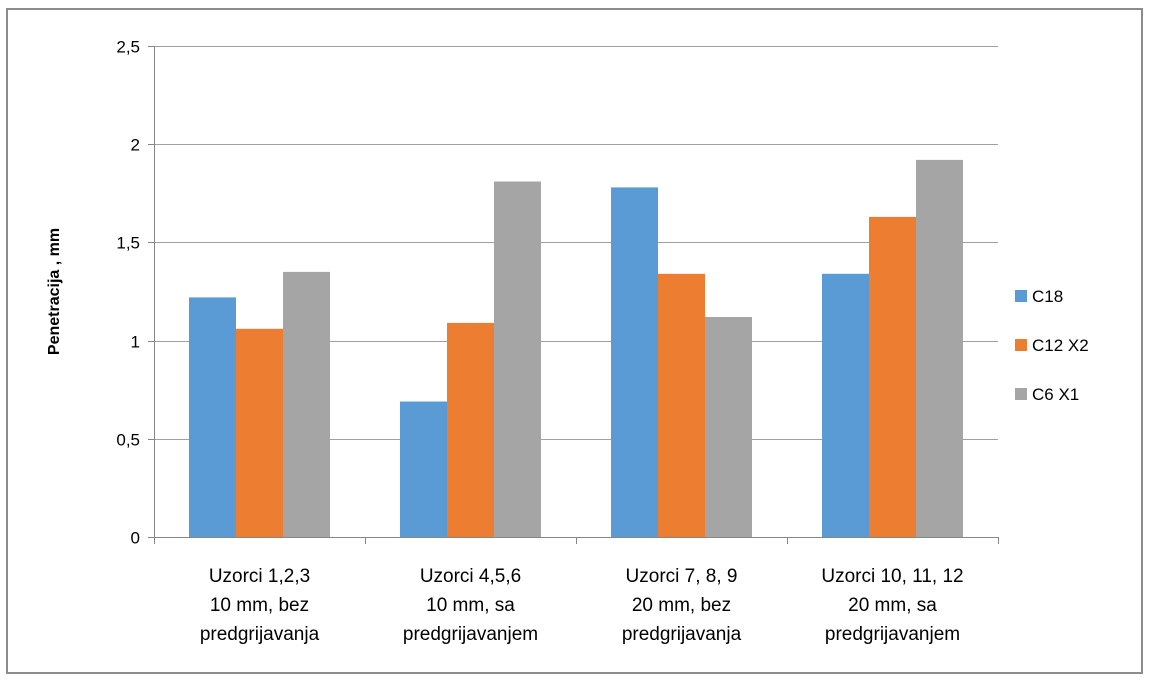 The width and height of the screenshot is (1149, 680). What do you see at coordinates (128, 440) in the screenshot?
I see `y-tick-label: 0,5` at bounding box center [128, 440].